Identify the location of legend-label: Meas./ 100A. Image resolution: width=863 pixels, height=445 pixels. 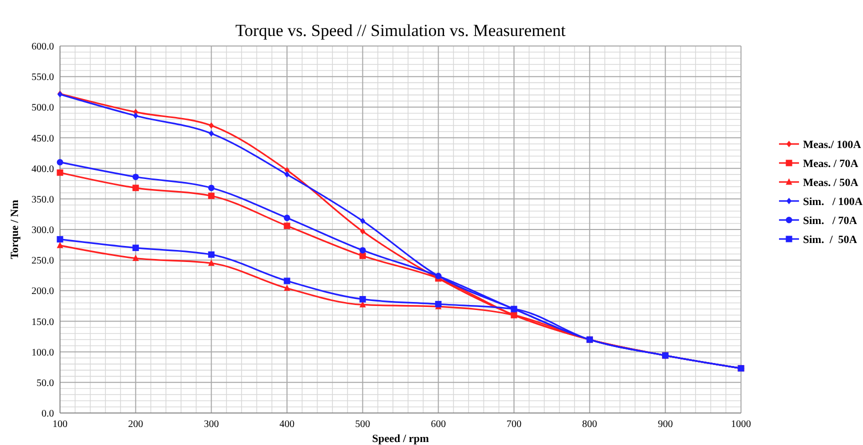
(832, 145).